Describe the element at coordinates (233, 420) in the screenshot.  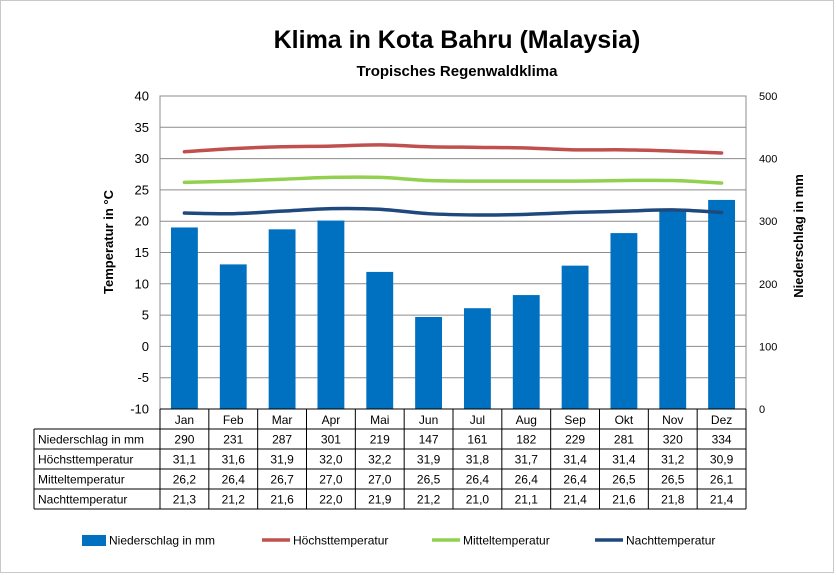
I see `category-label: Feb` at that location.